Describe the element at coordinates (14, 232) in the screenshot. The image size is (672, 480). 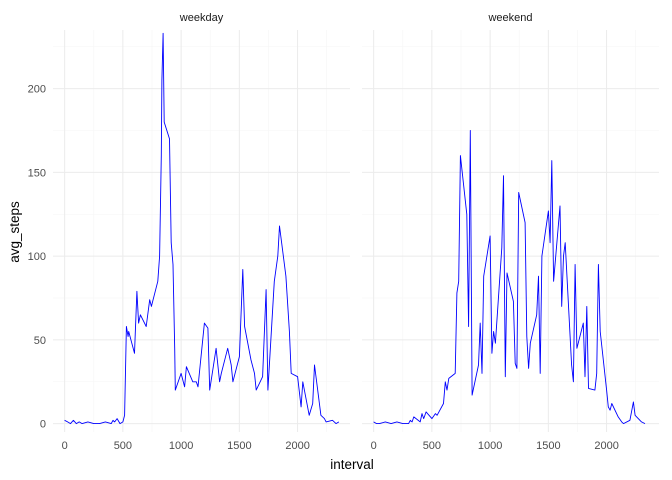
I see `y-axis-title: avg_steps` at that location.